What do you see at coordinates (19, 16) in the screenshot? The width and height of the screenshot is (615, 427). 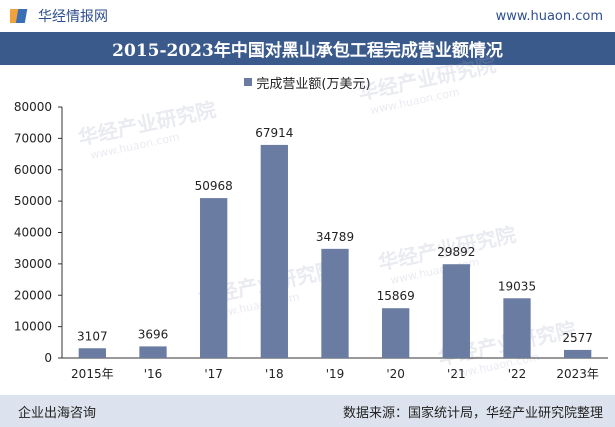 I see `brand-logo-icon` at bounding box center [19, 16].